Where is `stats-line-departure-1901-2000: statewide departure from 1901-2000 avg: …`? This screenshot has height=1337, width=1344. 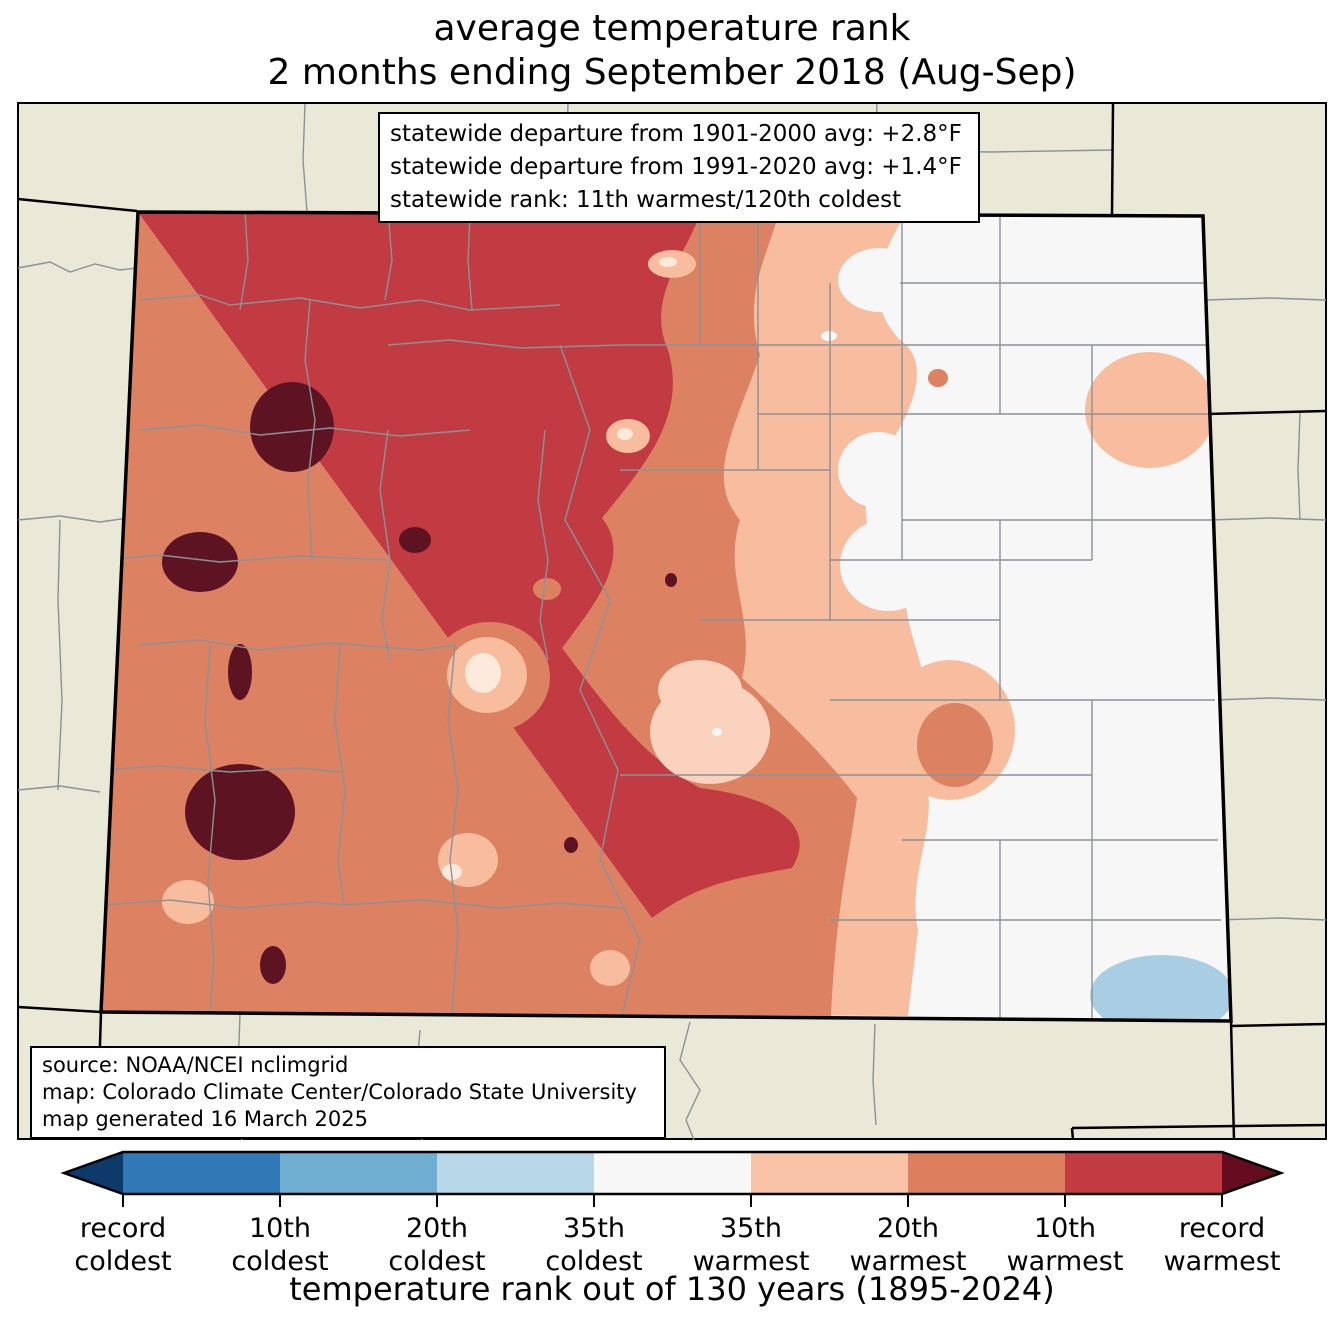 stats-line-departure-1901-2000: statewide departure from 1901-2000 avg: … is located at coordinates (676, 134).